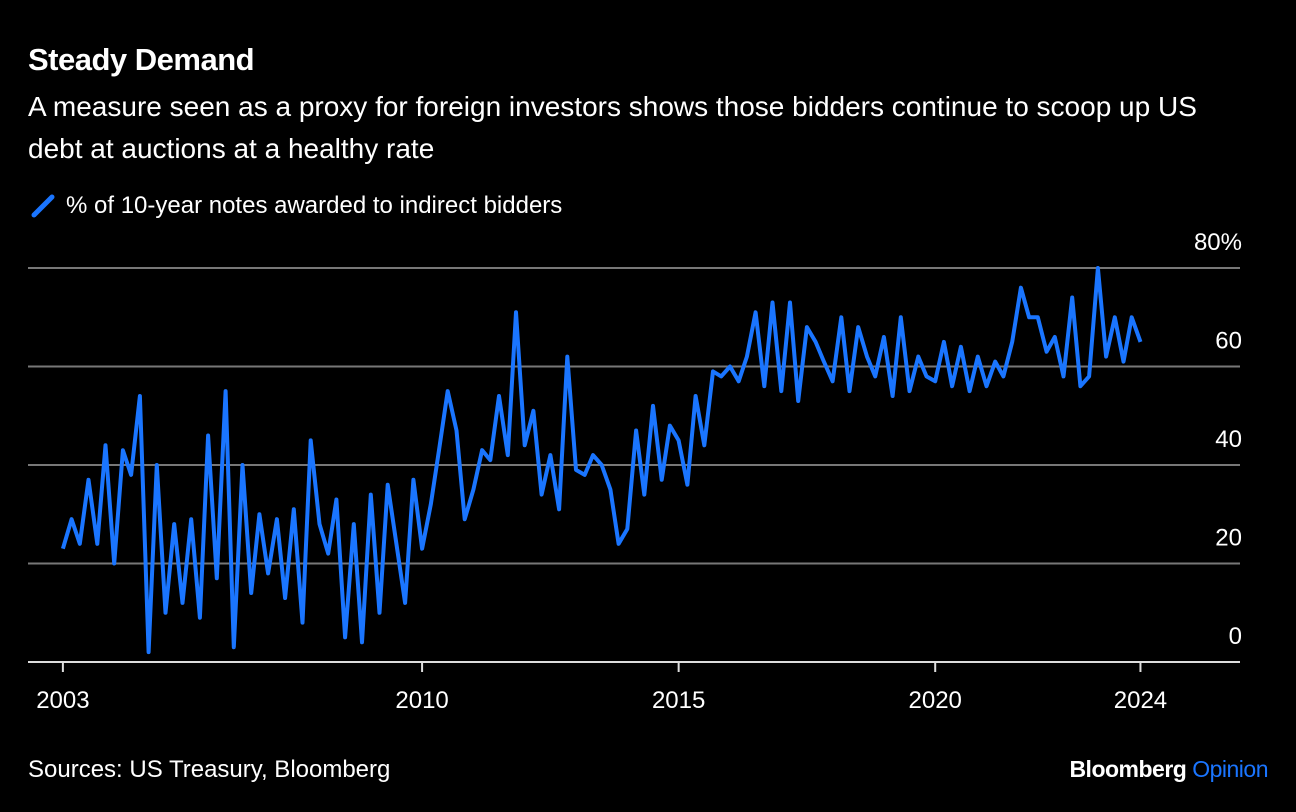 The height and width of the screenshot is (812, 1296). I want to click on x-tick-label: 2003, so click(62, 700).